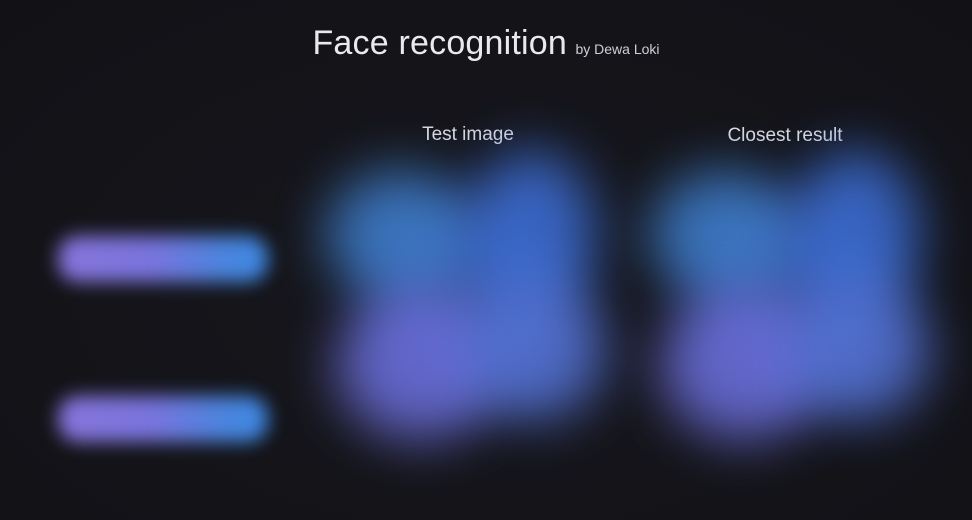  Describe the element at coordinates (440, 43) in the screenshot. I see `page-title: Face recognition` at that location.